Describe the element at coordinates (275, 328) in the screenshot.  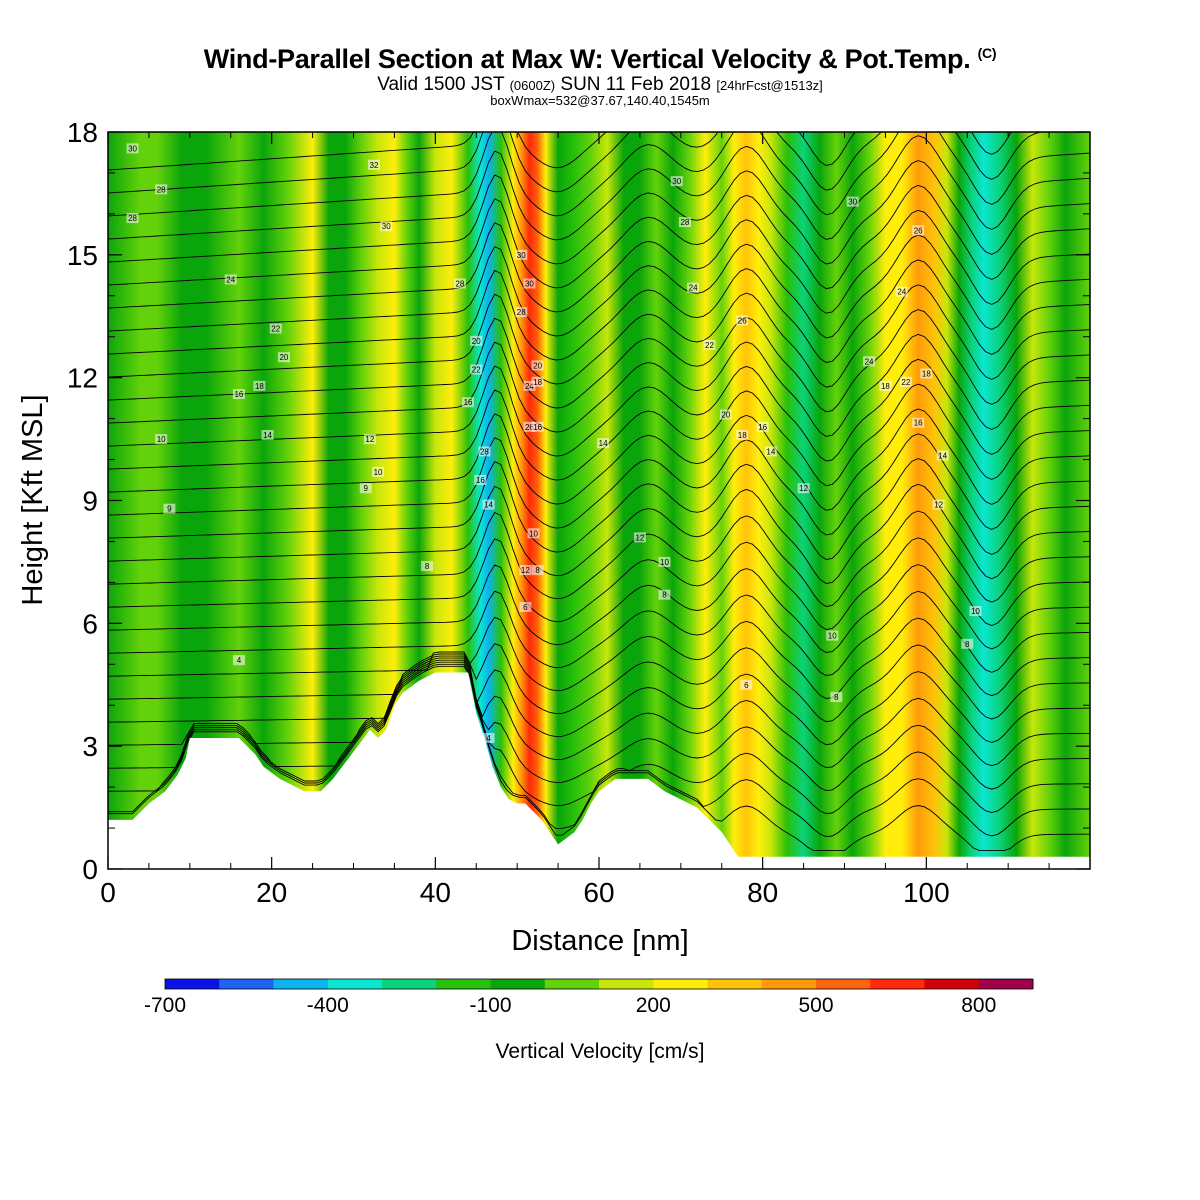
I see `theta-label: 22` at that location.